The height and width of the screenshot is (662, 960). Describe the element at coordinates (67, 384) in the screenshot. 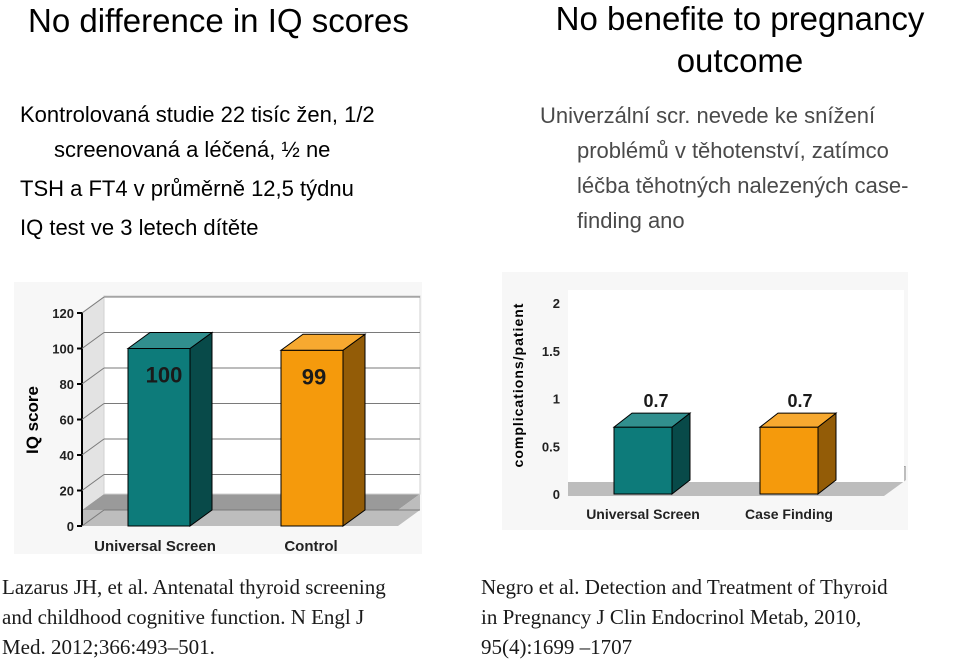

I see `y-tick-label: 80` at that location.